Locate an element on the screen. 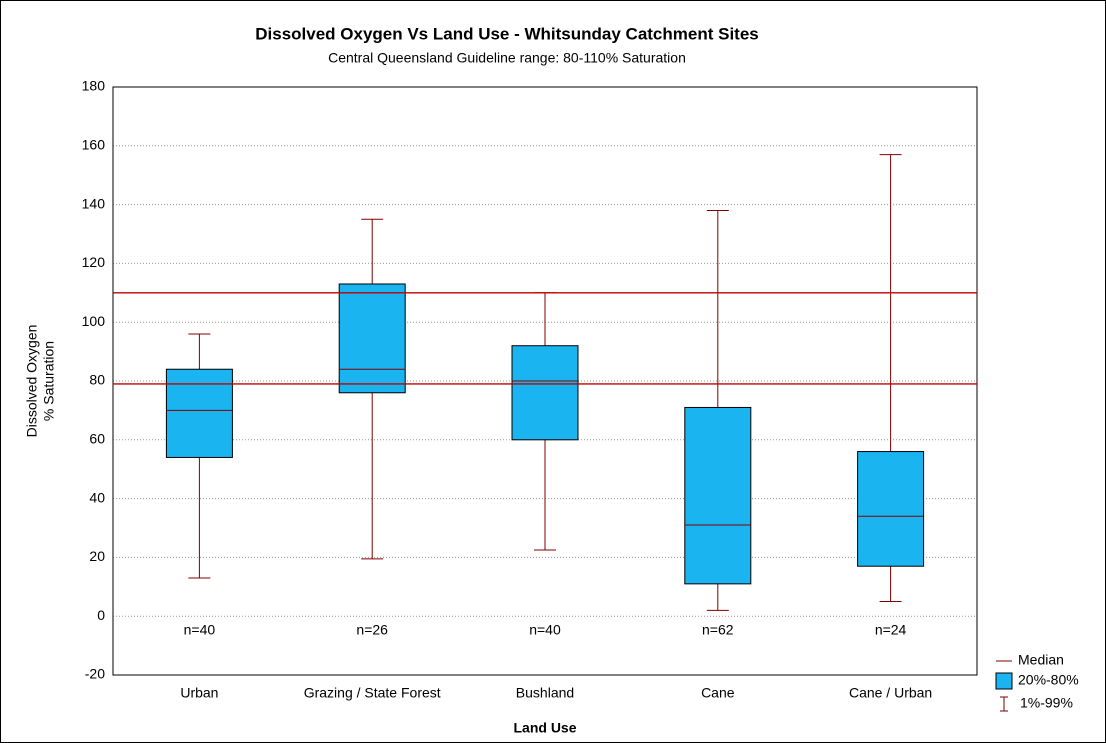 The height and width of the screenshot is (743, 1106). n-label: n=26 is located at coordinates (372, 630).